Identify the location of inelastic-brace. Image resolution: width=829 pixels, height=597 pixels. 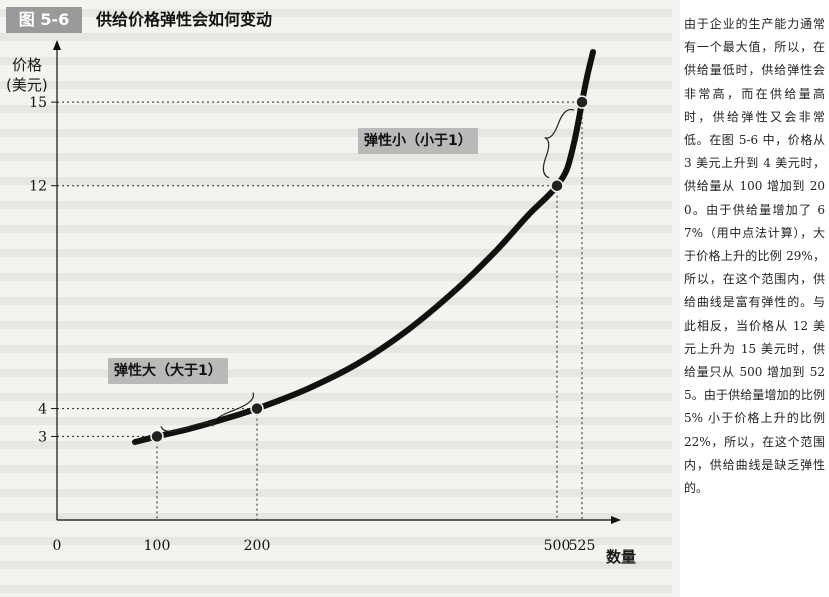
(558, 143).